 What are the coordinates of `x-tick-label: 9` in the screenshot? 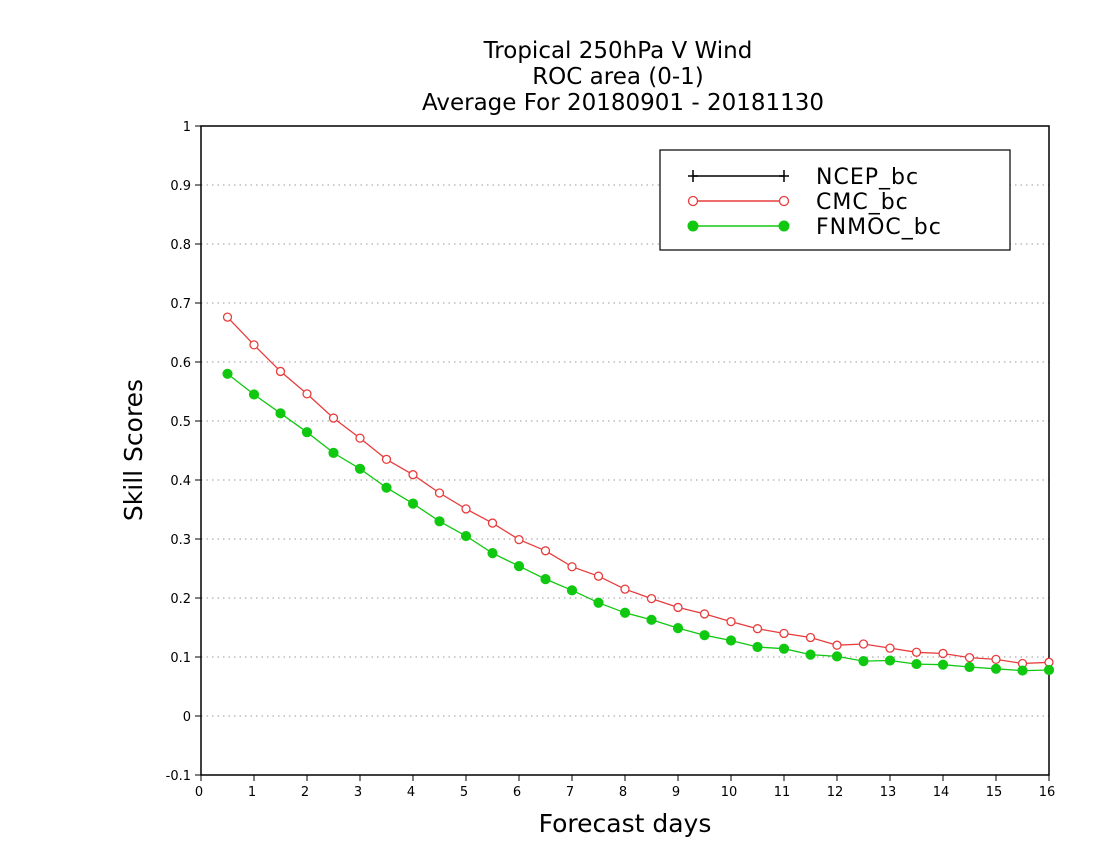 It's located at (676, 792).